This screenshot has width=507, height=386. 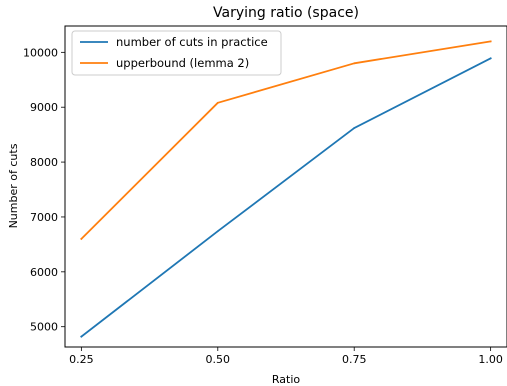 I want to click on x-axis: 0.25 0.50 0.75 1.00, so click(x=286, y=356).